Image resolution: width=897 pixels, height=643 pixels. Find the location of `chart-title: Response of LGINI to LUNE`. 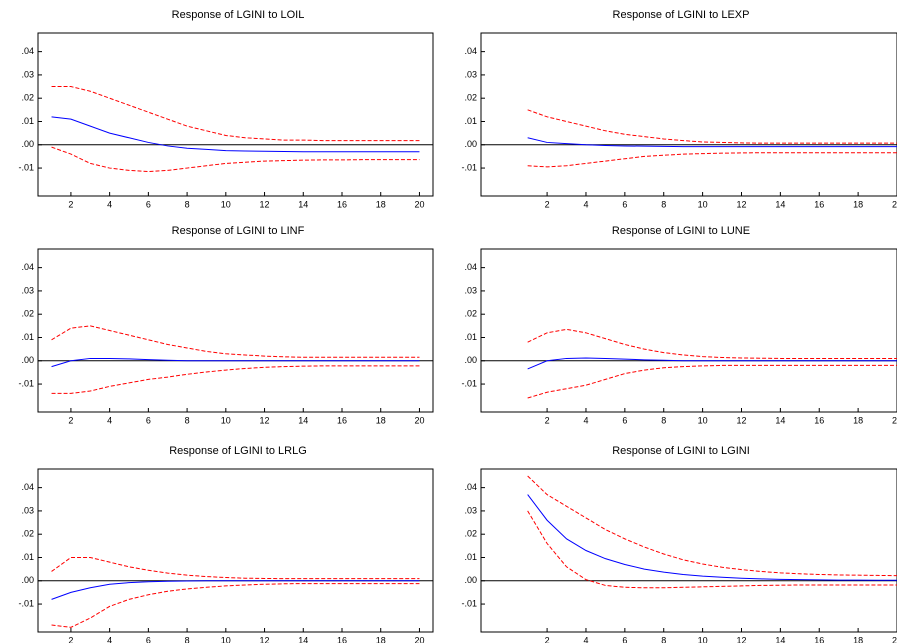

chart-title: Response of LGINI to LUNE is located at coordinates (681, 231).